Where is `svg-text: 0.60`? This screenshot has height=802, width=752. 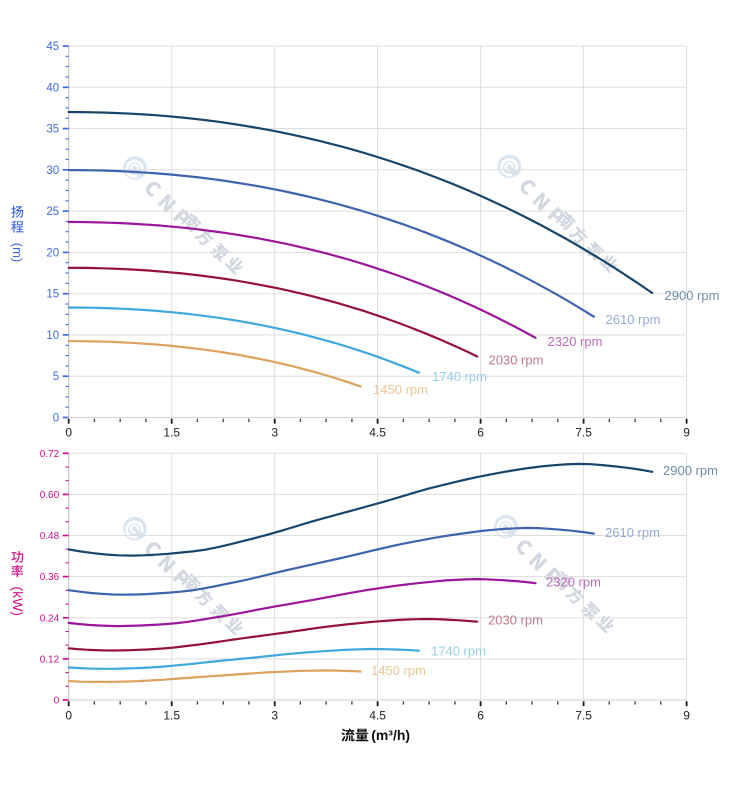
svg-text: 0.60 is located at coordinates (50, 495).